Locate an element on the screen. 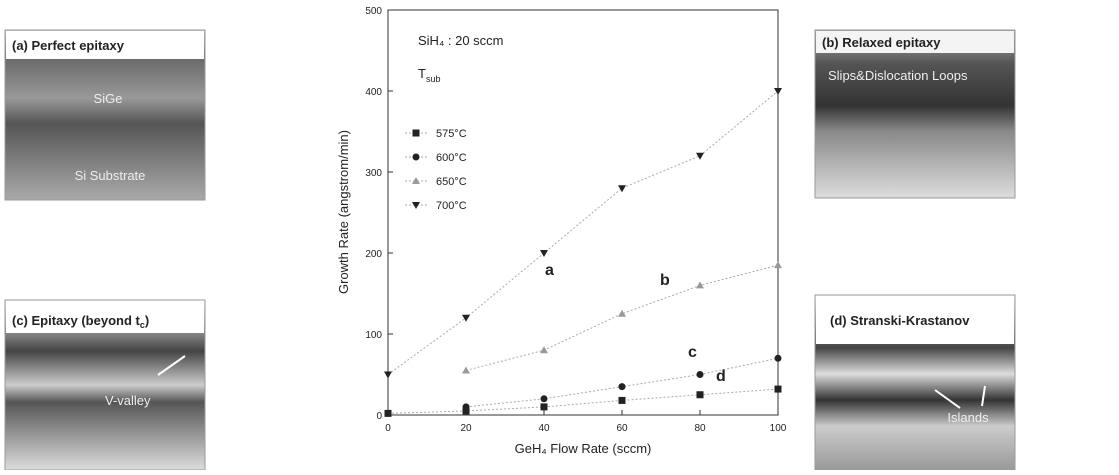  x-tick-label: 40 is located at coordinates (544, 428).